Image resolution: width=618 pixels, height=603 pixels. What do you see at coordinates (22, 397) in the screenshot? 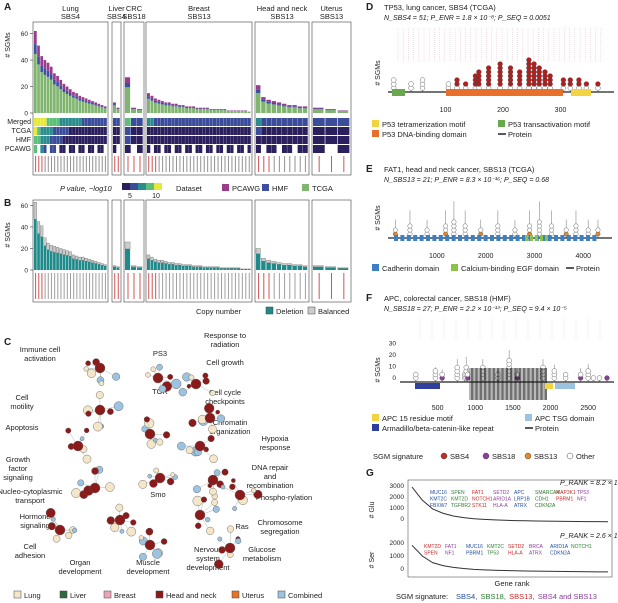
I see `cluster-label: Cell` at bounding box center [22, 397].